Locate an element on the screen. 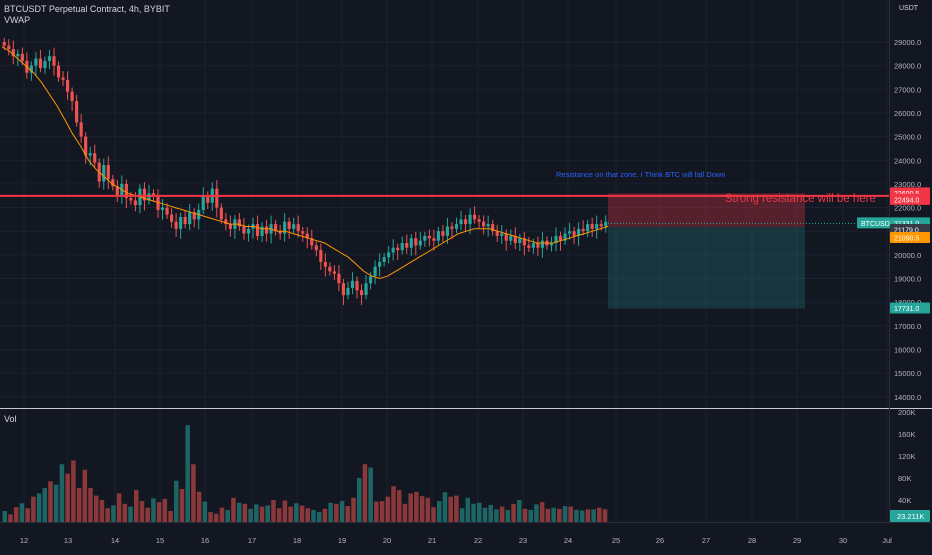  price-tick-label: 16000.0 is located at coordinates (907, 349).